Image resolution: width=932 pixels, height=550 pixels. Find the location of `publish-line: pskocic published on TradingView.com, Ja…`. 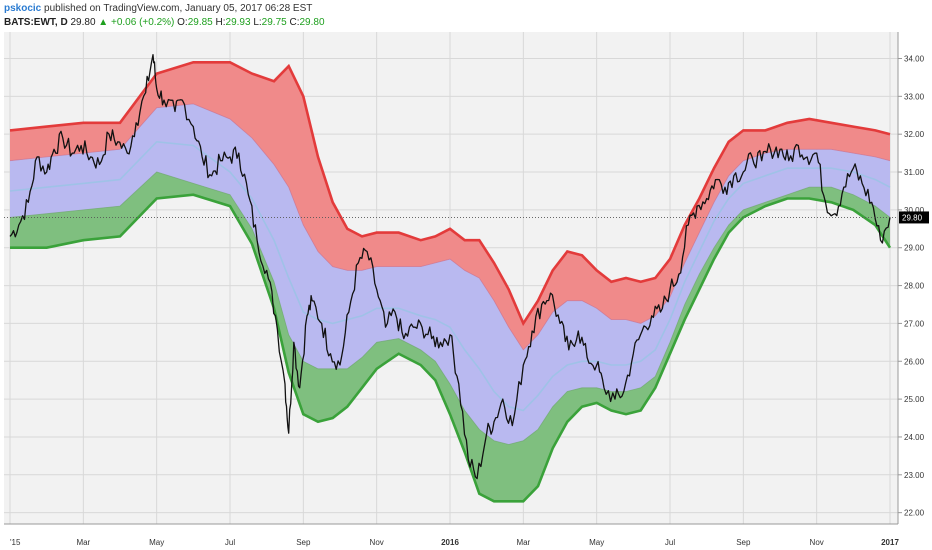

publish-line: pskocic published on TradingView.com, Ja… is located at coordinates (158, 8).